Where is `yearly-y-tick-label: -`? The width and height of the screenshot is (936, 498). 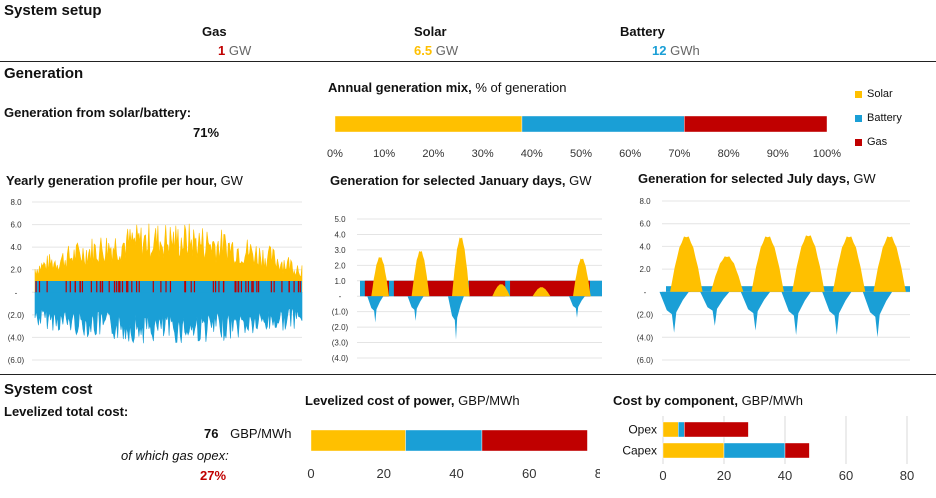
yearly-y-tick-label: - is located at coordinates (16, 292).